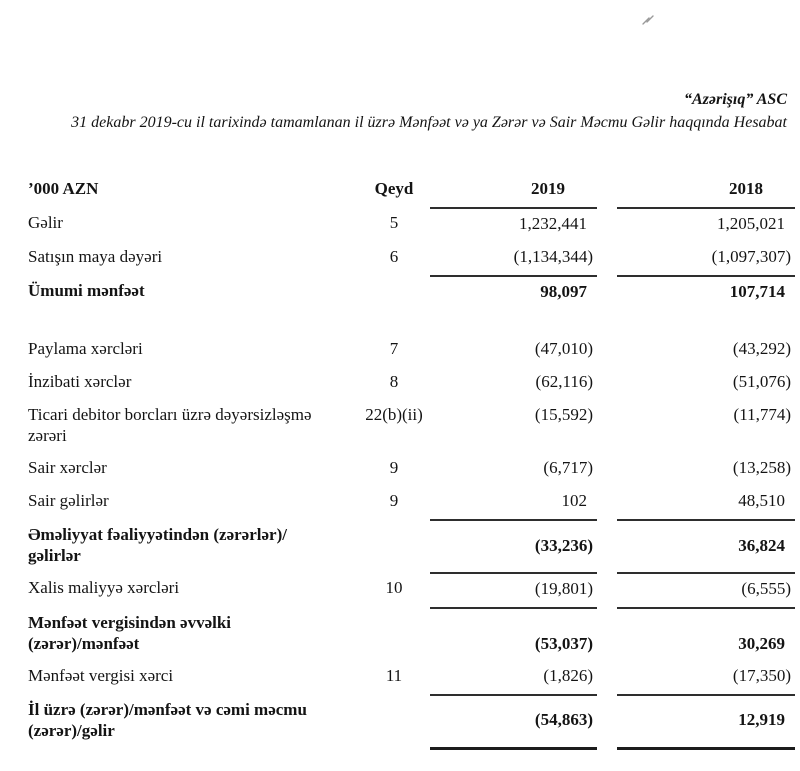 This screenshot has width=800, height=771. Describe the element at coordinates (762, 414) in the screenshot. I see `row-value-2018: (11,774)` at that location.